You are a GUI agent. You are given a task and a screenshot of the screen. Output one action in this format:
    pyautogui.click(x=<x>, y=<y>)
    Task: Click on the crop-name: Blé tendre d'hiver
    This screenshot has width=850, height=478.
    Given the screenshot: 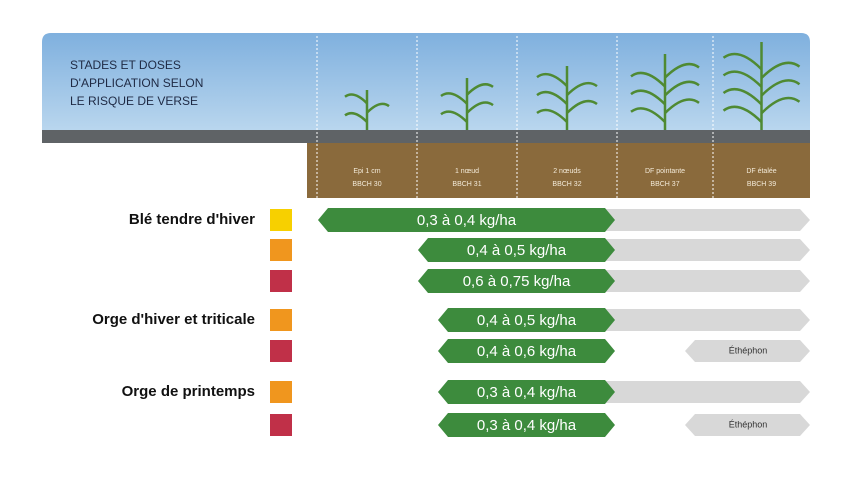 What is the action you would take?
    pyautogui.click(x=192, y=219)
    